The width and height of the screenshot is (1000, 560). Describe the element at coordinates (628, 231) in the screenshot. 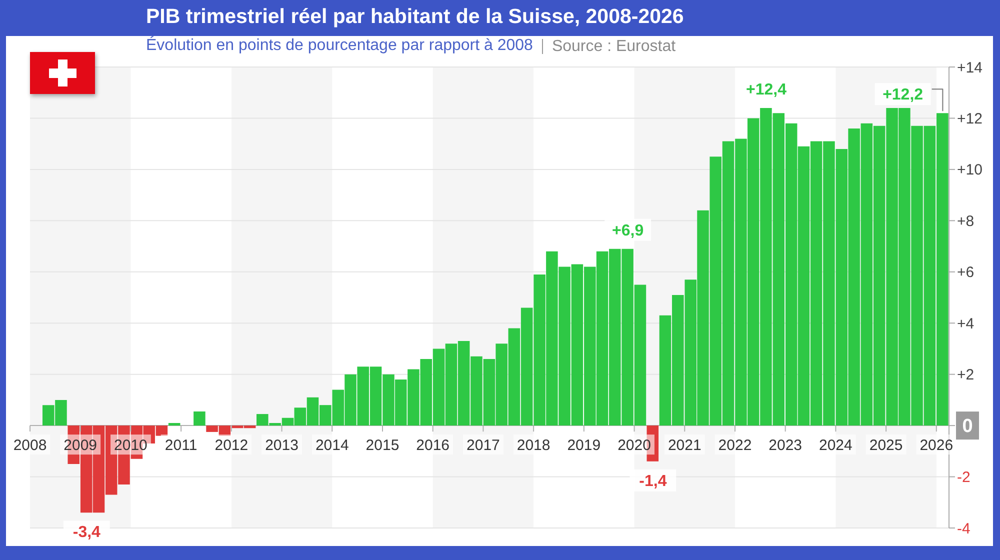

I see `data-label: +6,9` at that location.